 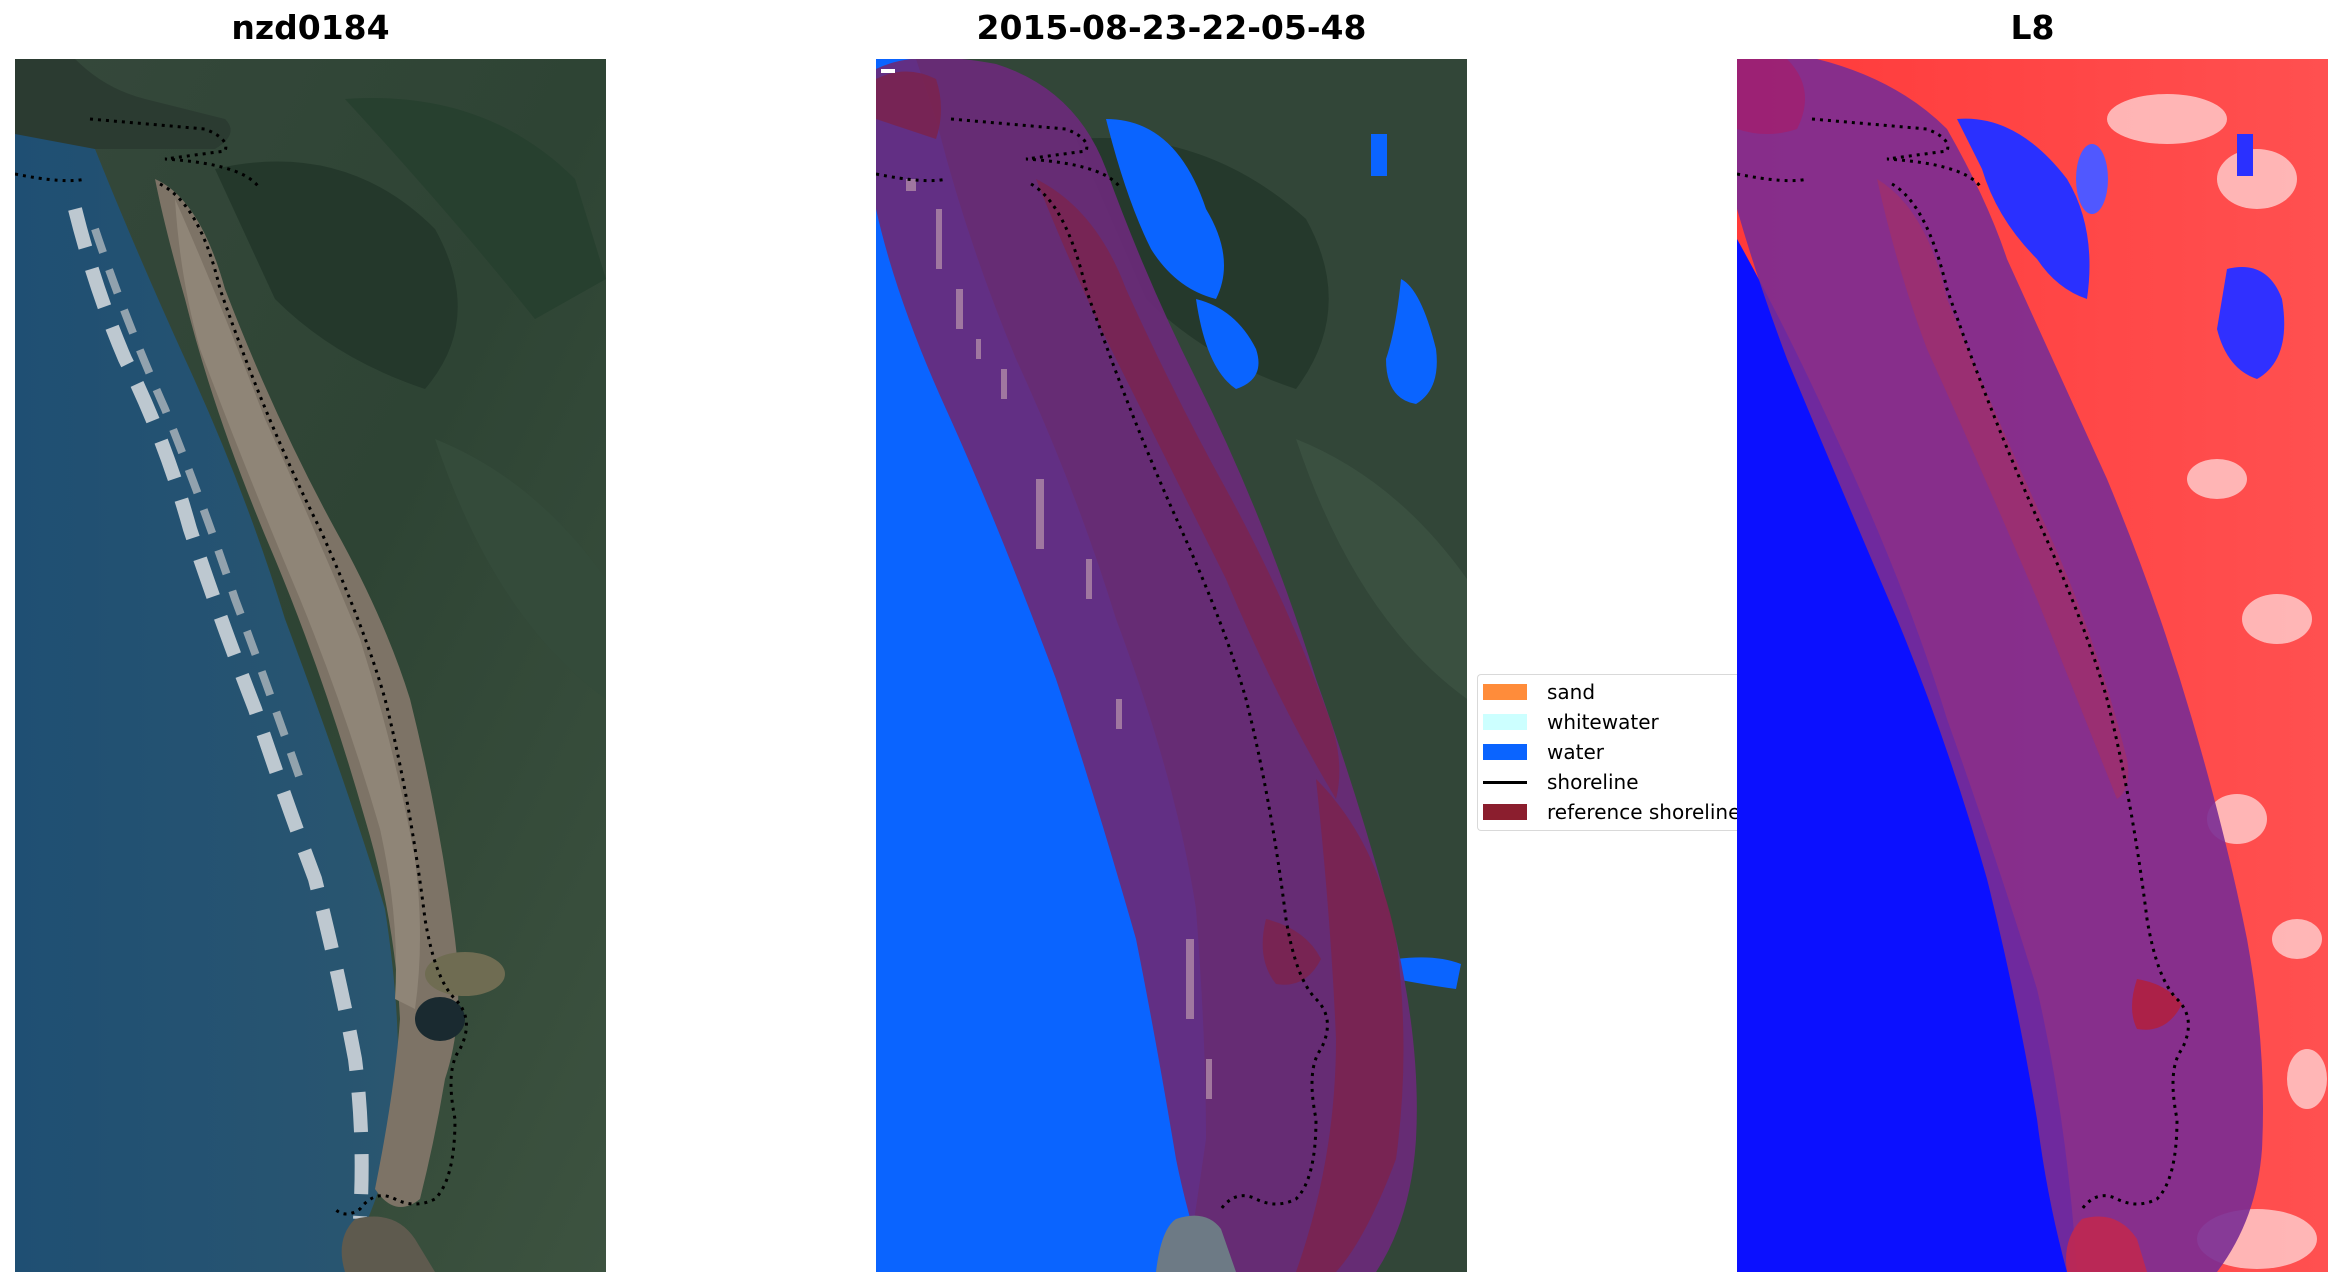 What do you see at coordinates (1505, 812) in the screenshot?
I see `reference-shoreline-swatch` at bounding box center [1505, 812].